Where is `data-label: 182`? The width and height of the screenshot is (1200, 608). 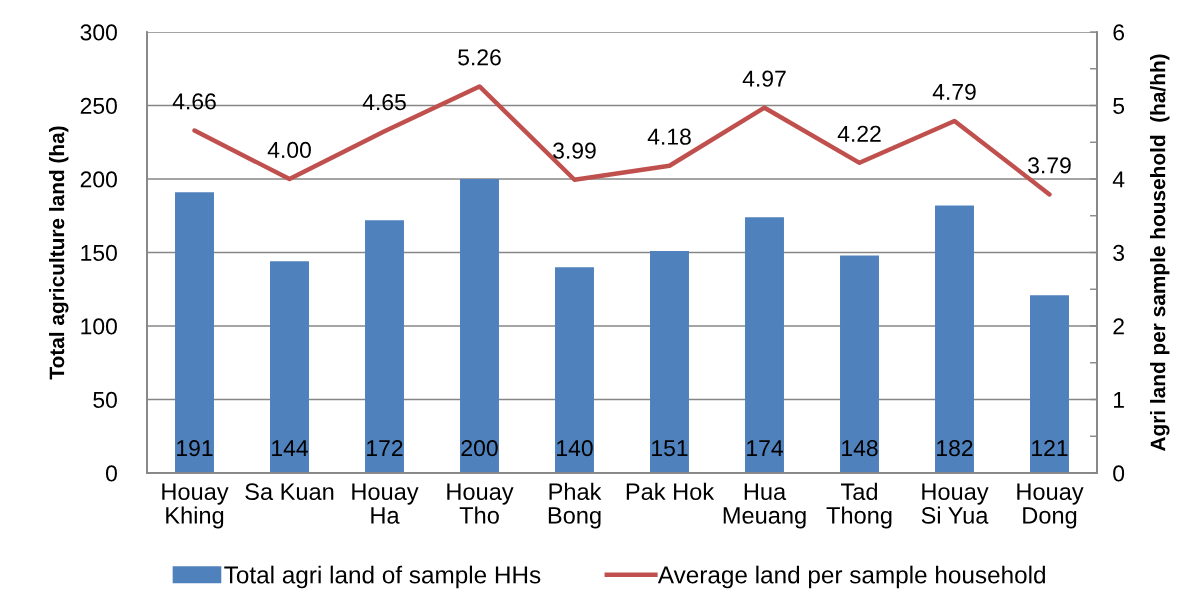 data-label: 182 is located at coordinates (955, 448).